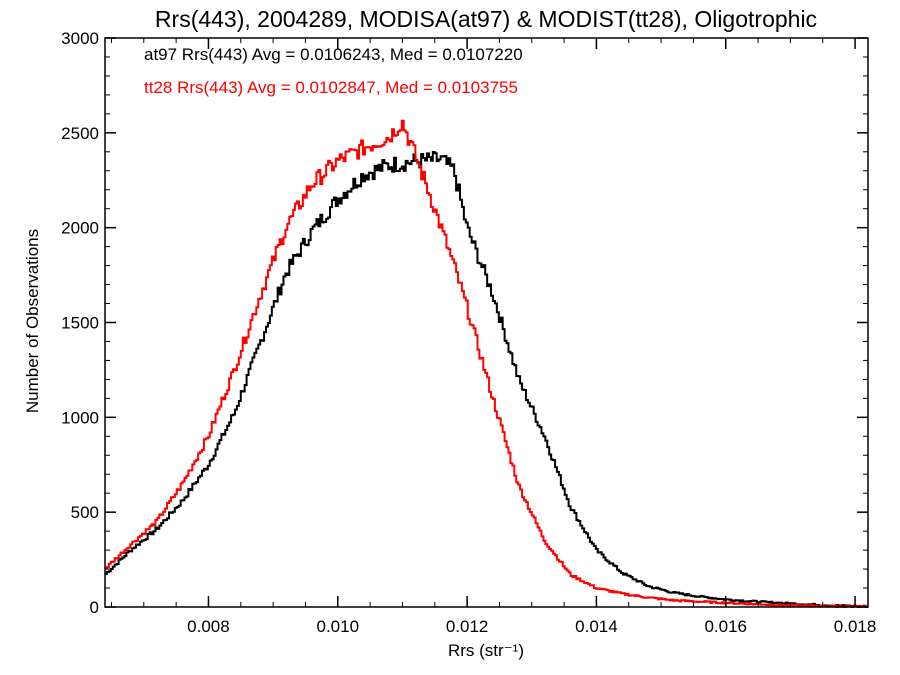 The height and width of the screenshot is (675, 900). I want to click on y-tick-label: 1500, so click(80, 323).